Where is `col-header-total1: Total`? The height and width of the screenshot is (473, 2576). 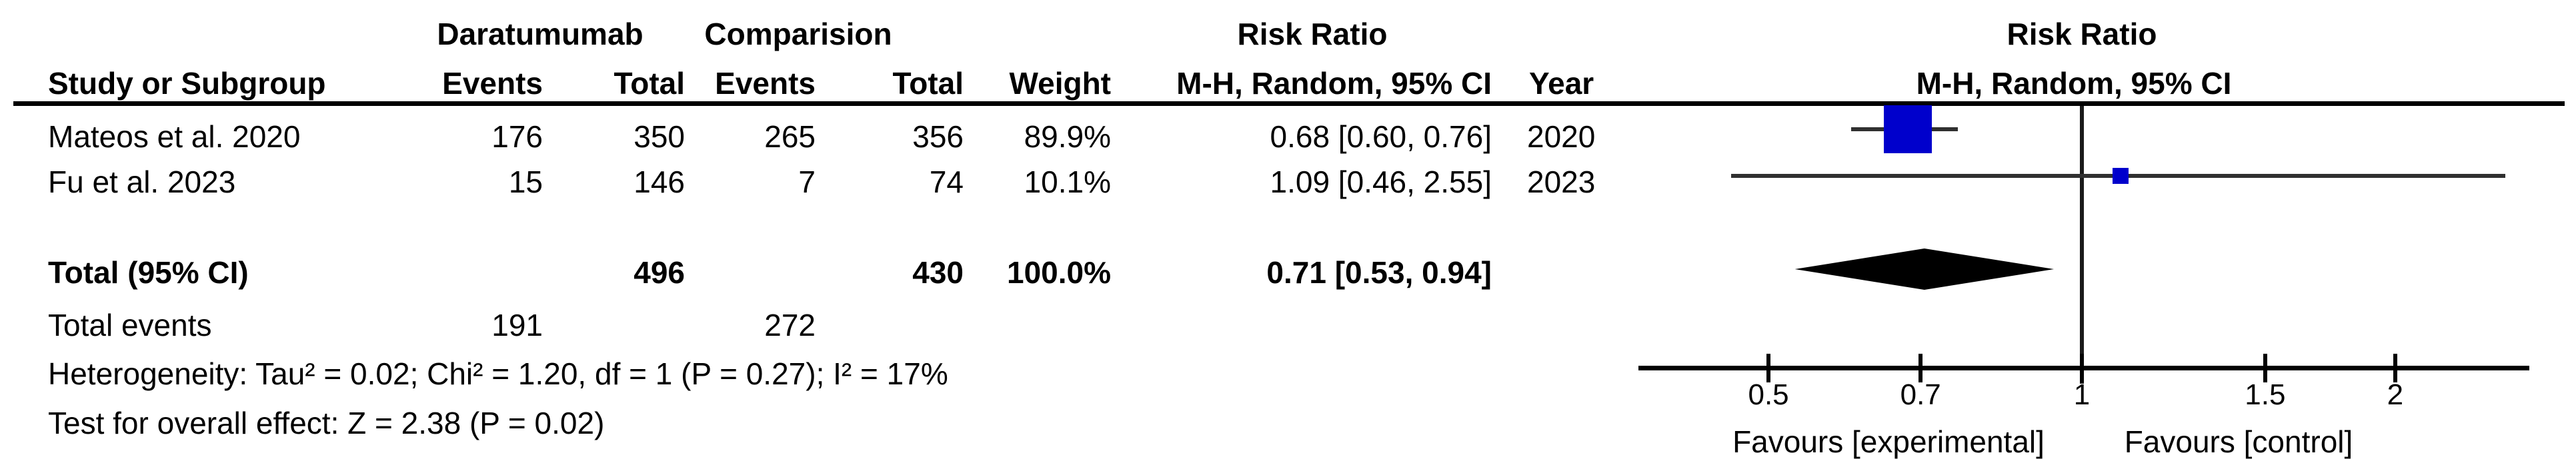 col-header-total1: Total is located at coordinates (649, 83).